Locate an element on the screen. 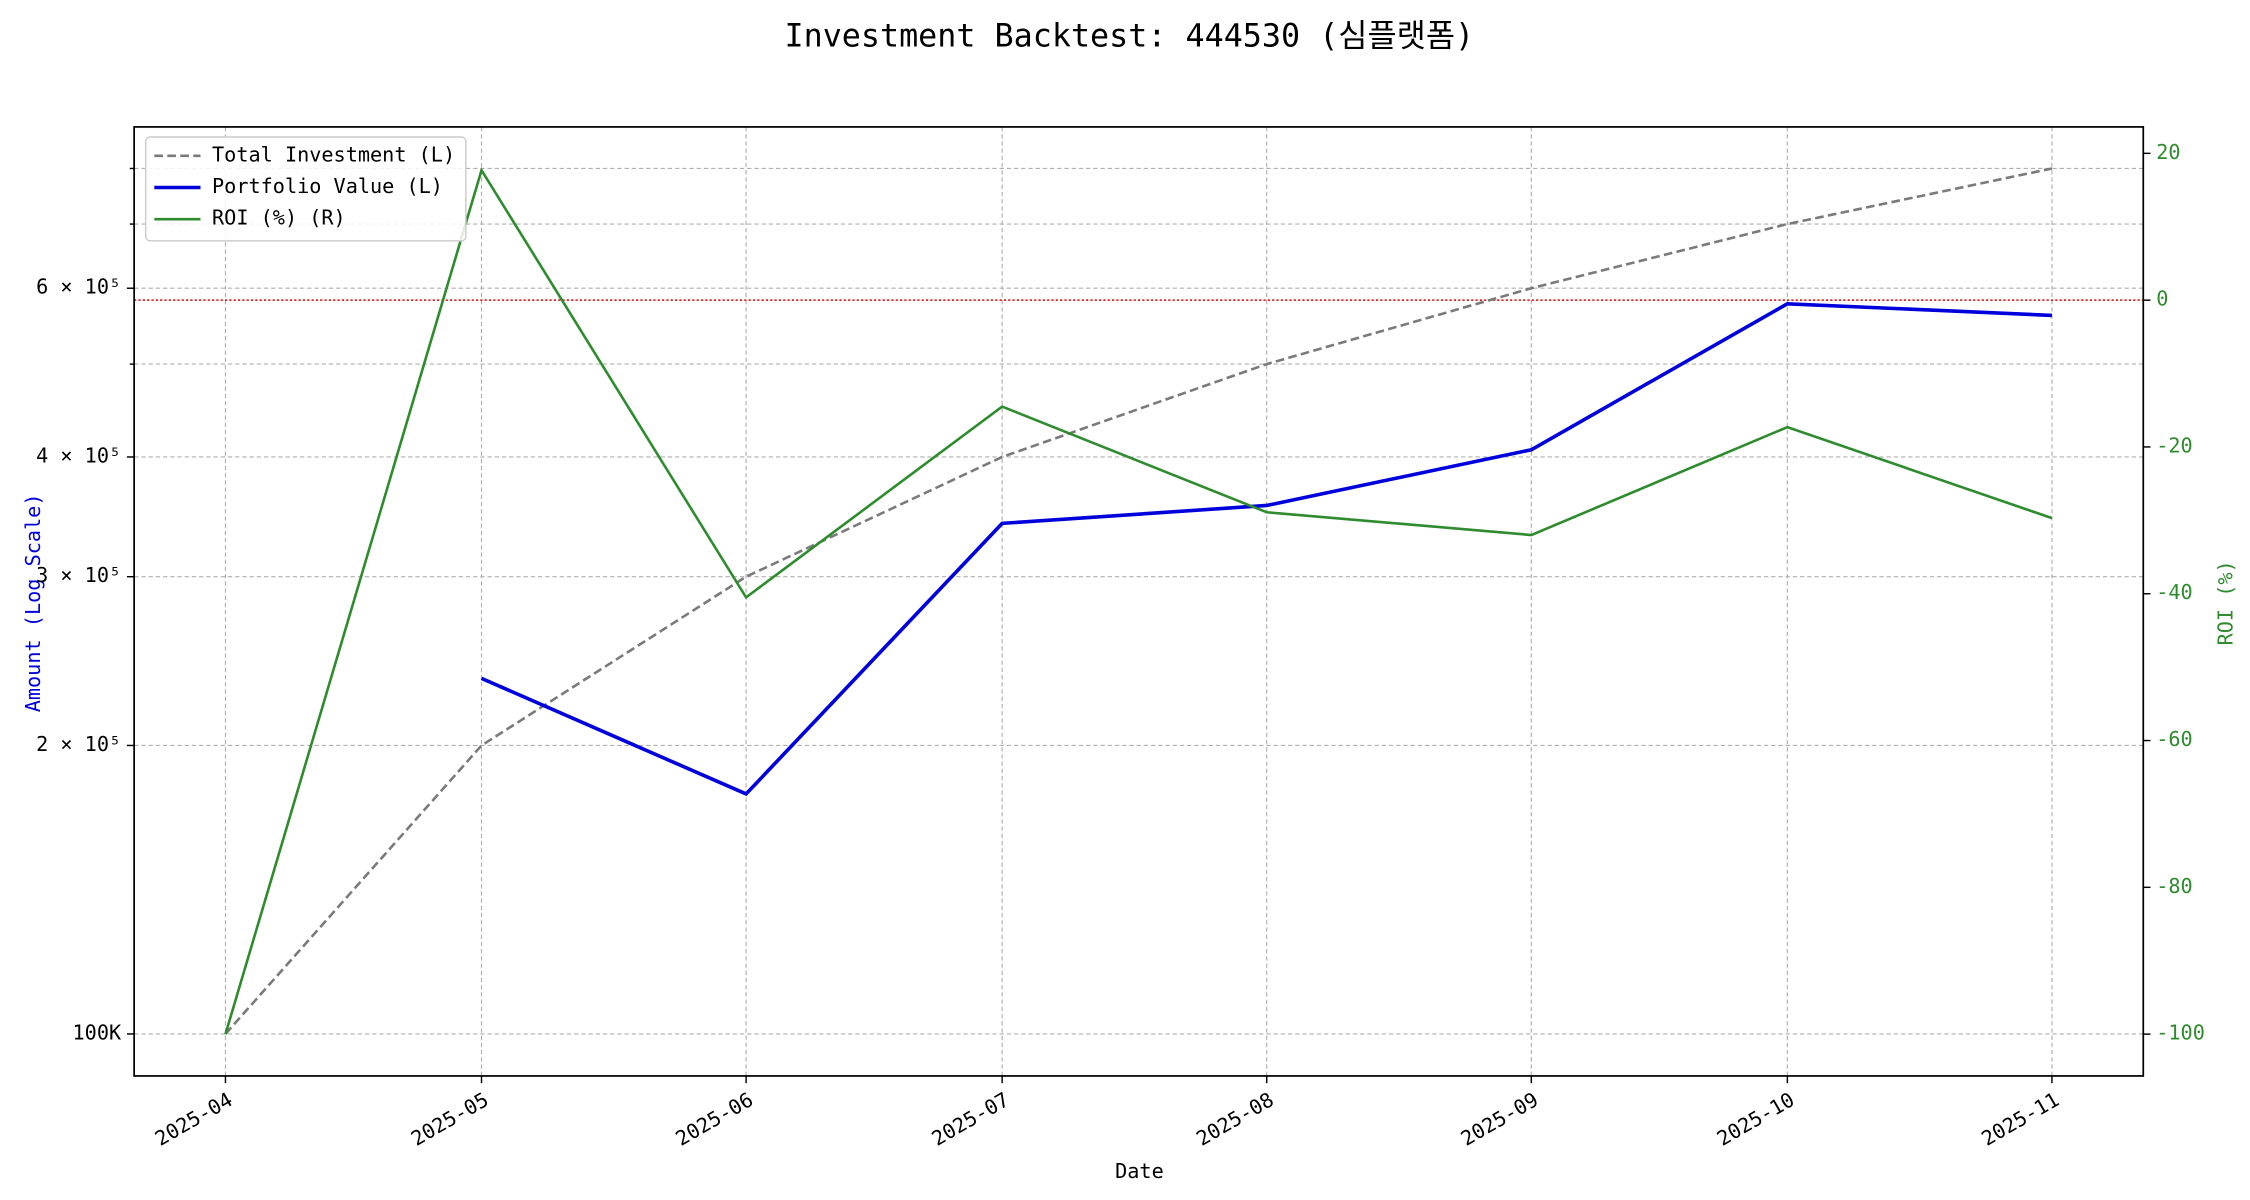  y-tick-label: 6 × 10⁵ is located at coordinates (78, 287).